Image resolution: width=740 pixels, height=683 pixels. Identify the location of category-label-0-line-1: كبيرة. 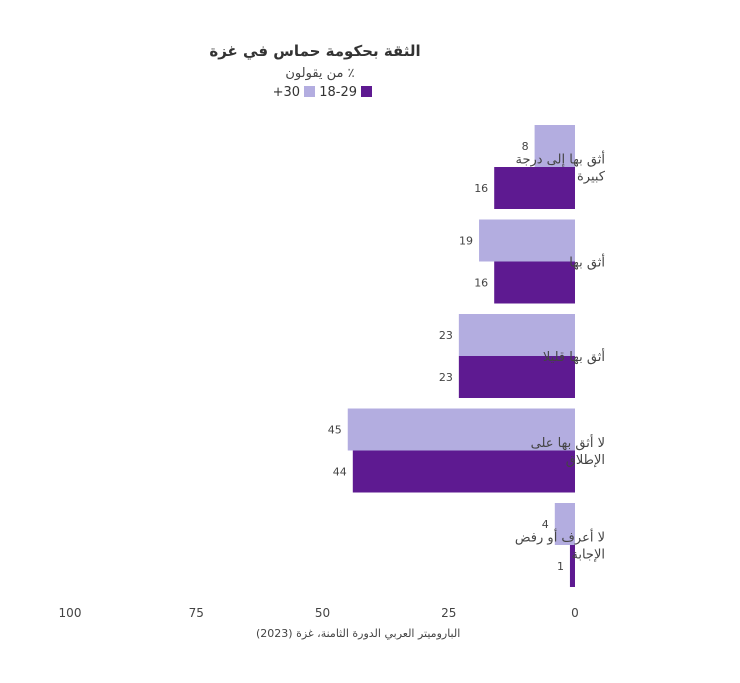
(591, 177).